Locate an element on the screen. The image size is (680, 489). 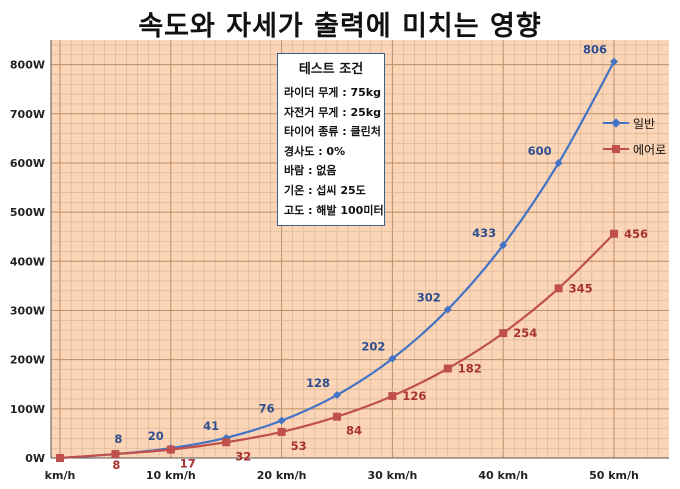
condition-grade: 경사도 : 0% is located at coordinates (315, 151).